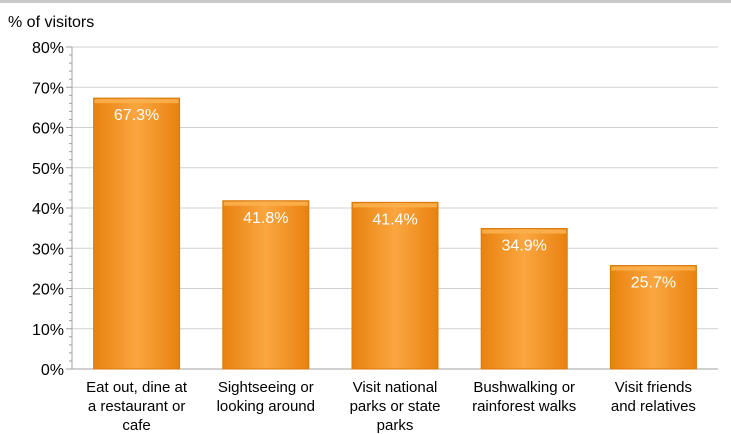 The height and width of the screenshot is (434, 731). I want to click on category-label: Bushwalking or rainforest walks, so click(524, 397).